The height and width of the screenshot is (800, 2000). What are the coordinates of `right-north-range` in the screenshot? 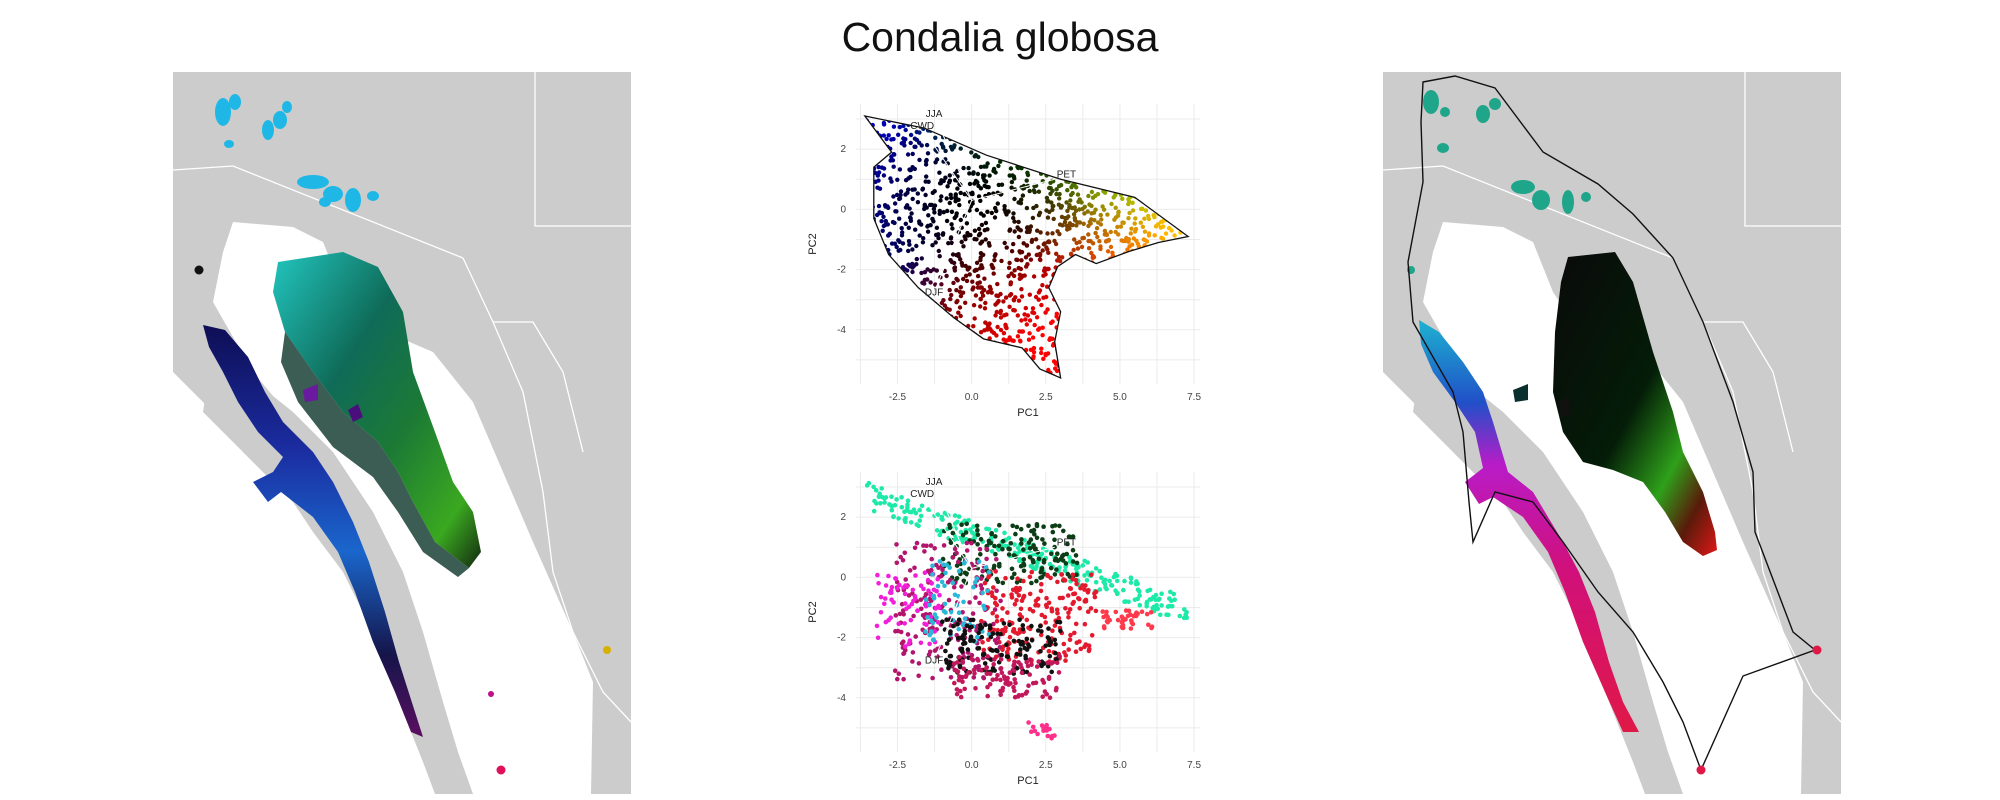 It's located at (1635, 404).